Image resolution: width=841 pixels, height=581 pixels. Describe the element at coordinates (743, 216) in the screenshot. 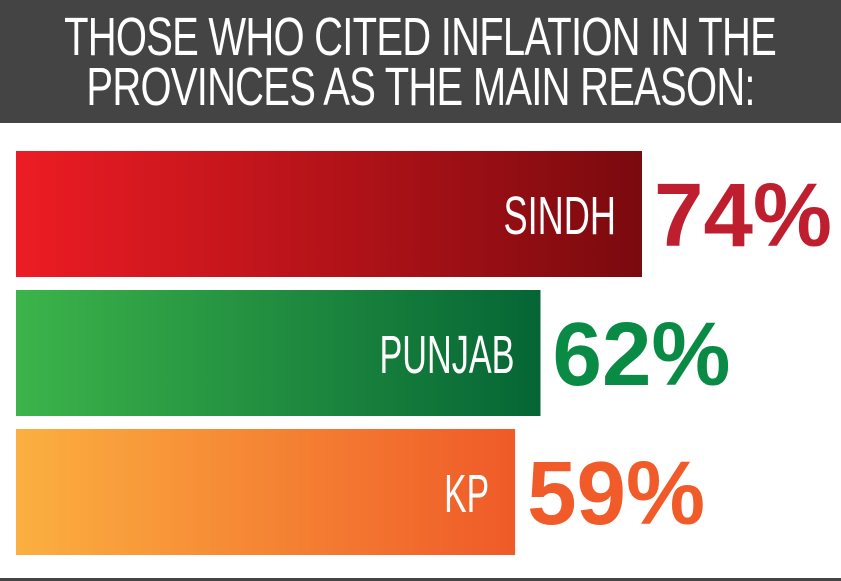

I see `value-label-sindh: 74%` at that location.